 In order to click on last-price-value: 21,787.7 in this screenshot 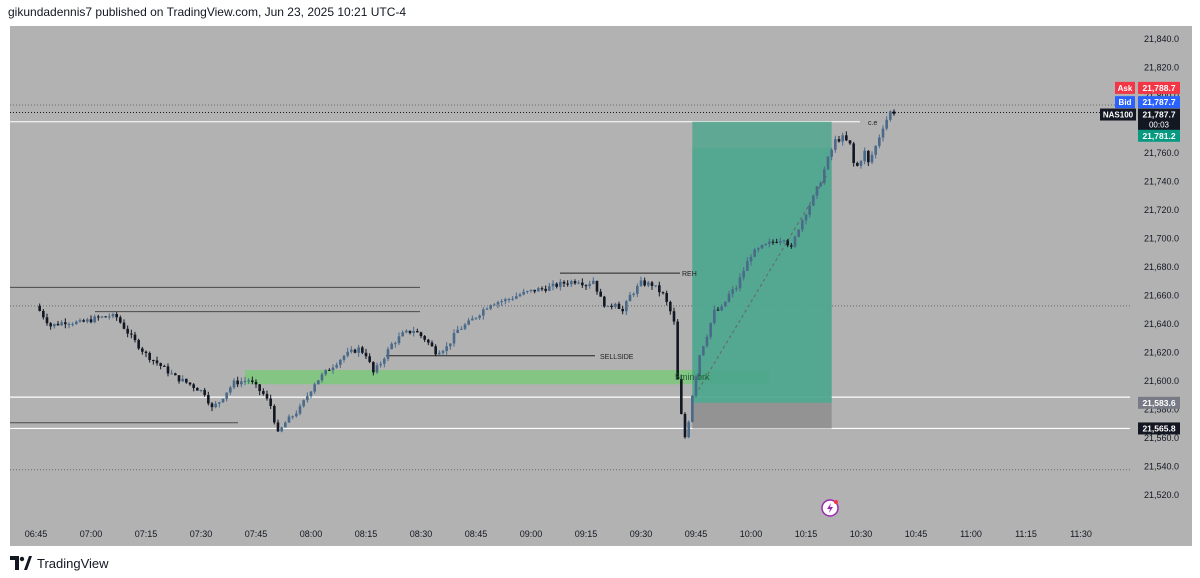, I will do `click(1158, 115)`.